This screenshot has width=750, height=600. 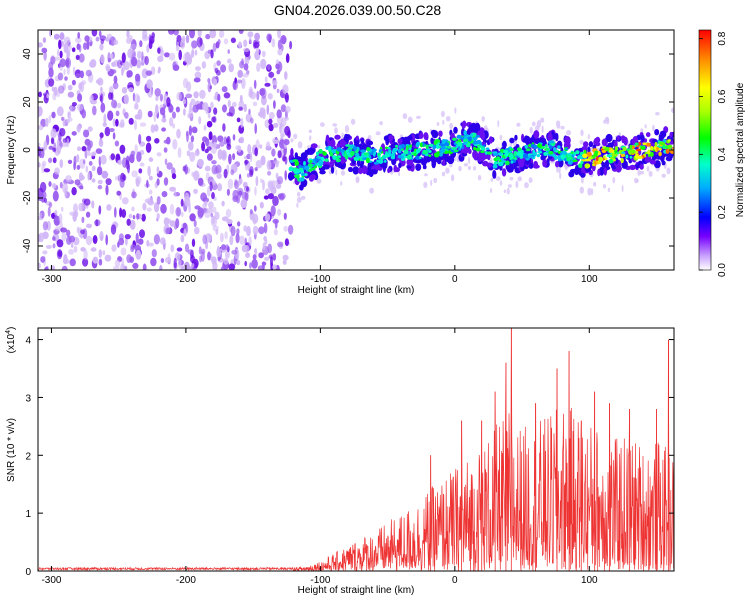 What do you see at coordinates (740, 149) in the screenshot?
I see `colorbar-label: Normalized spectral amplitude` at bounding box center [740, 149].